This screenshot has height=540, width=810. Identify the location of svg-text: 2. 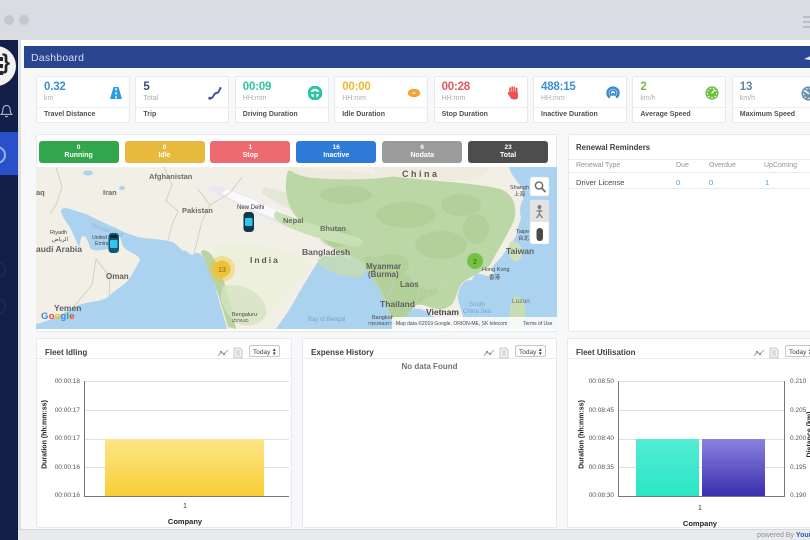
(475, 262).